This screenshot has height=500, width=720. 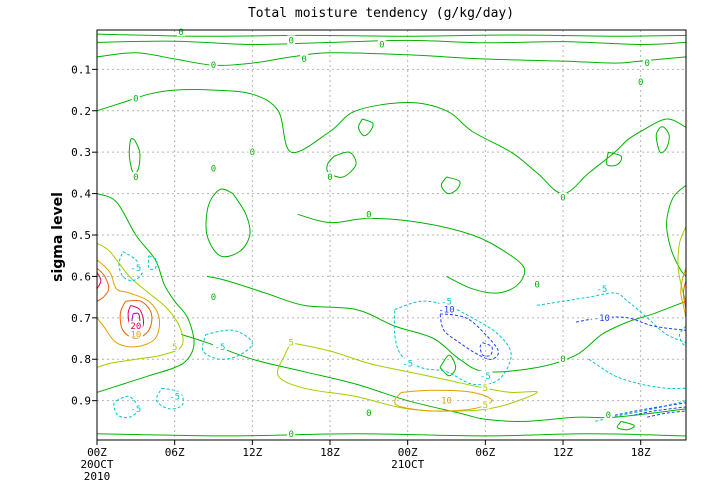 I want to click on y-tick-label: 0.1, so click(x=81, y=69).